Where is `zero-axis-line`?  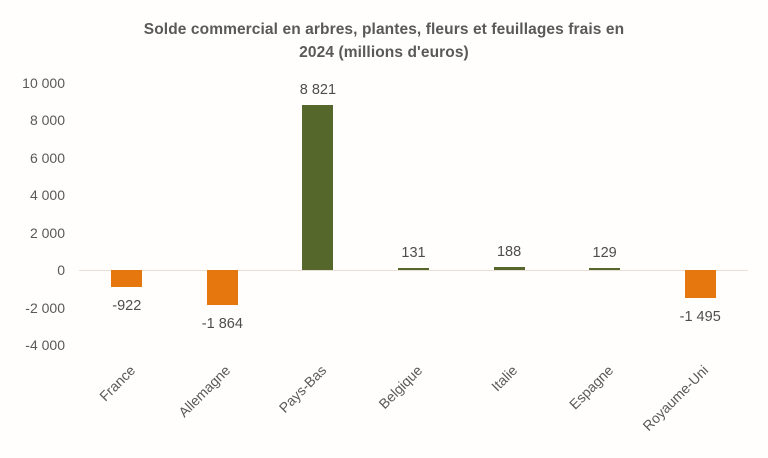 zero-axis-line is located at coordinates (413, 270).